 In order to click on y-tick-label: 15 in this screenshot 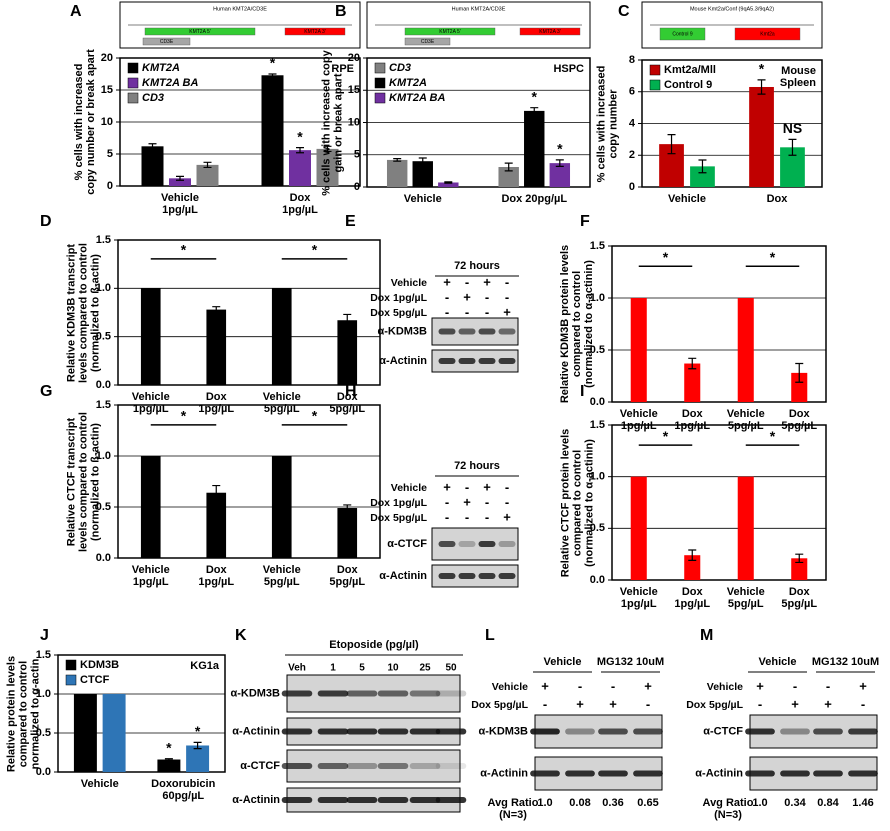, I will do `click(354, 90)`.